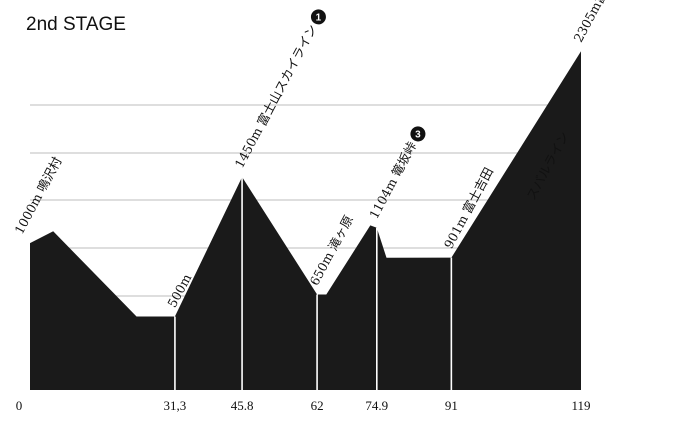  Describe the element at coordinates (580, 405) in the screenshot. I see `x-tick-label: 119` at that location.